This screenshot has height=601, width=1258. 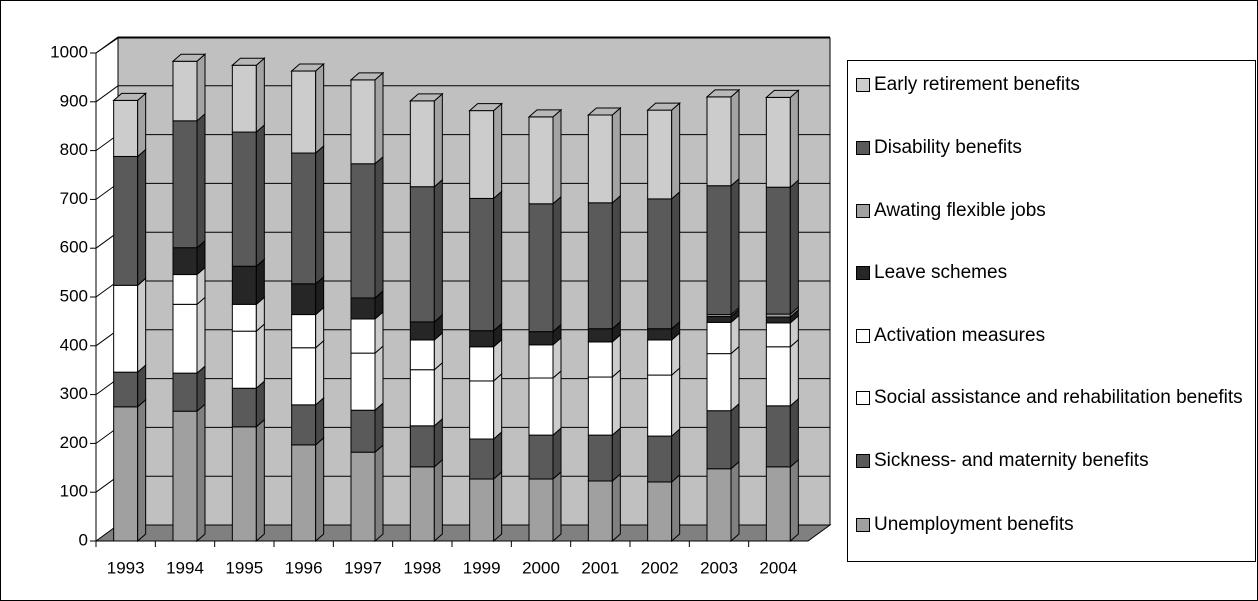 What do you see at coordinates (69, 51) in the screenshot?
I see `y-tick-label: 1000` at bounding box center [69, 51].